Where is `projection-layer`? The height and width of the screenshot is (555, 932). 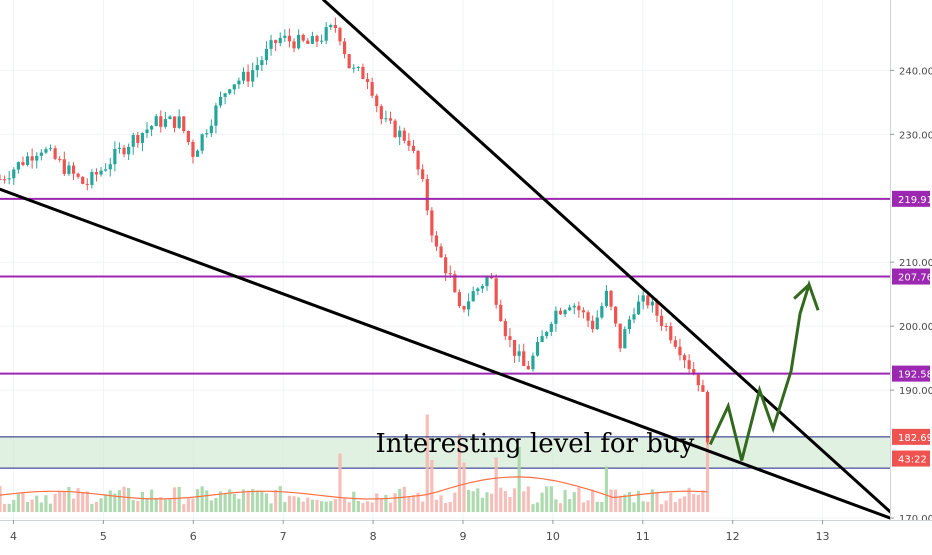
projection-layer is located at coordinates (764, 370).